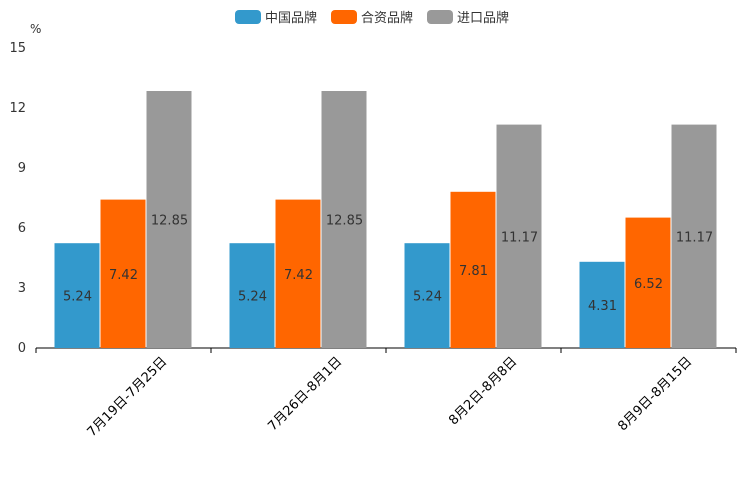 This screenshot has width=744, height=496. I want to click on data-label: 4.31, so click(602, 306).